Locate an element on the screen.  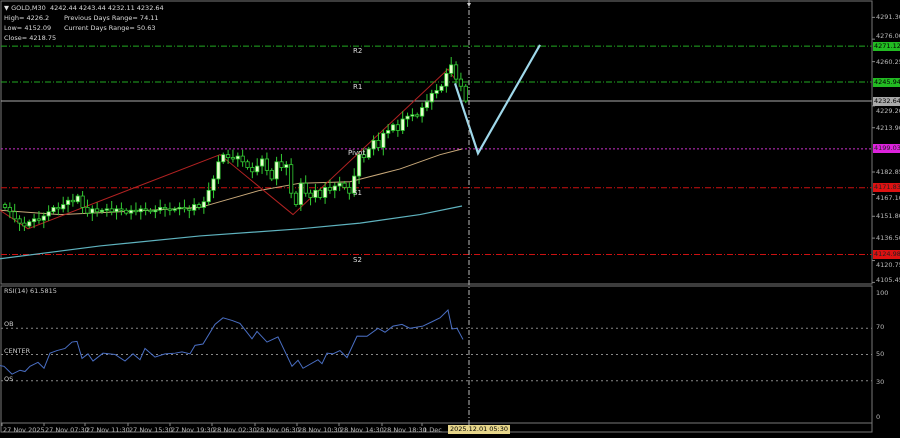
time-axis-label: 27 Nov 11:30 is located at coordinates (108, 430).